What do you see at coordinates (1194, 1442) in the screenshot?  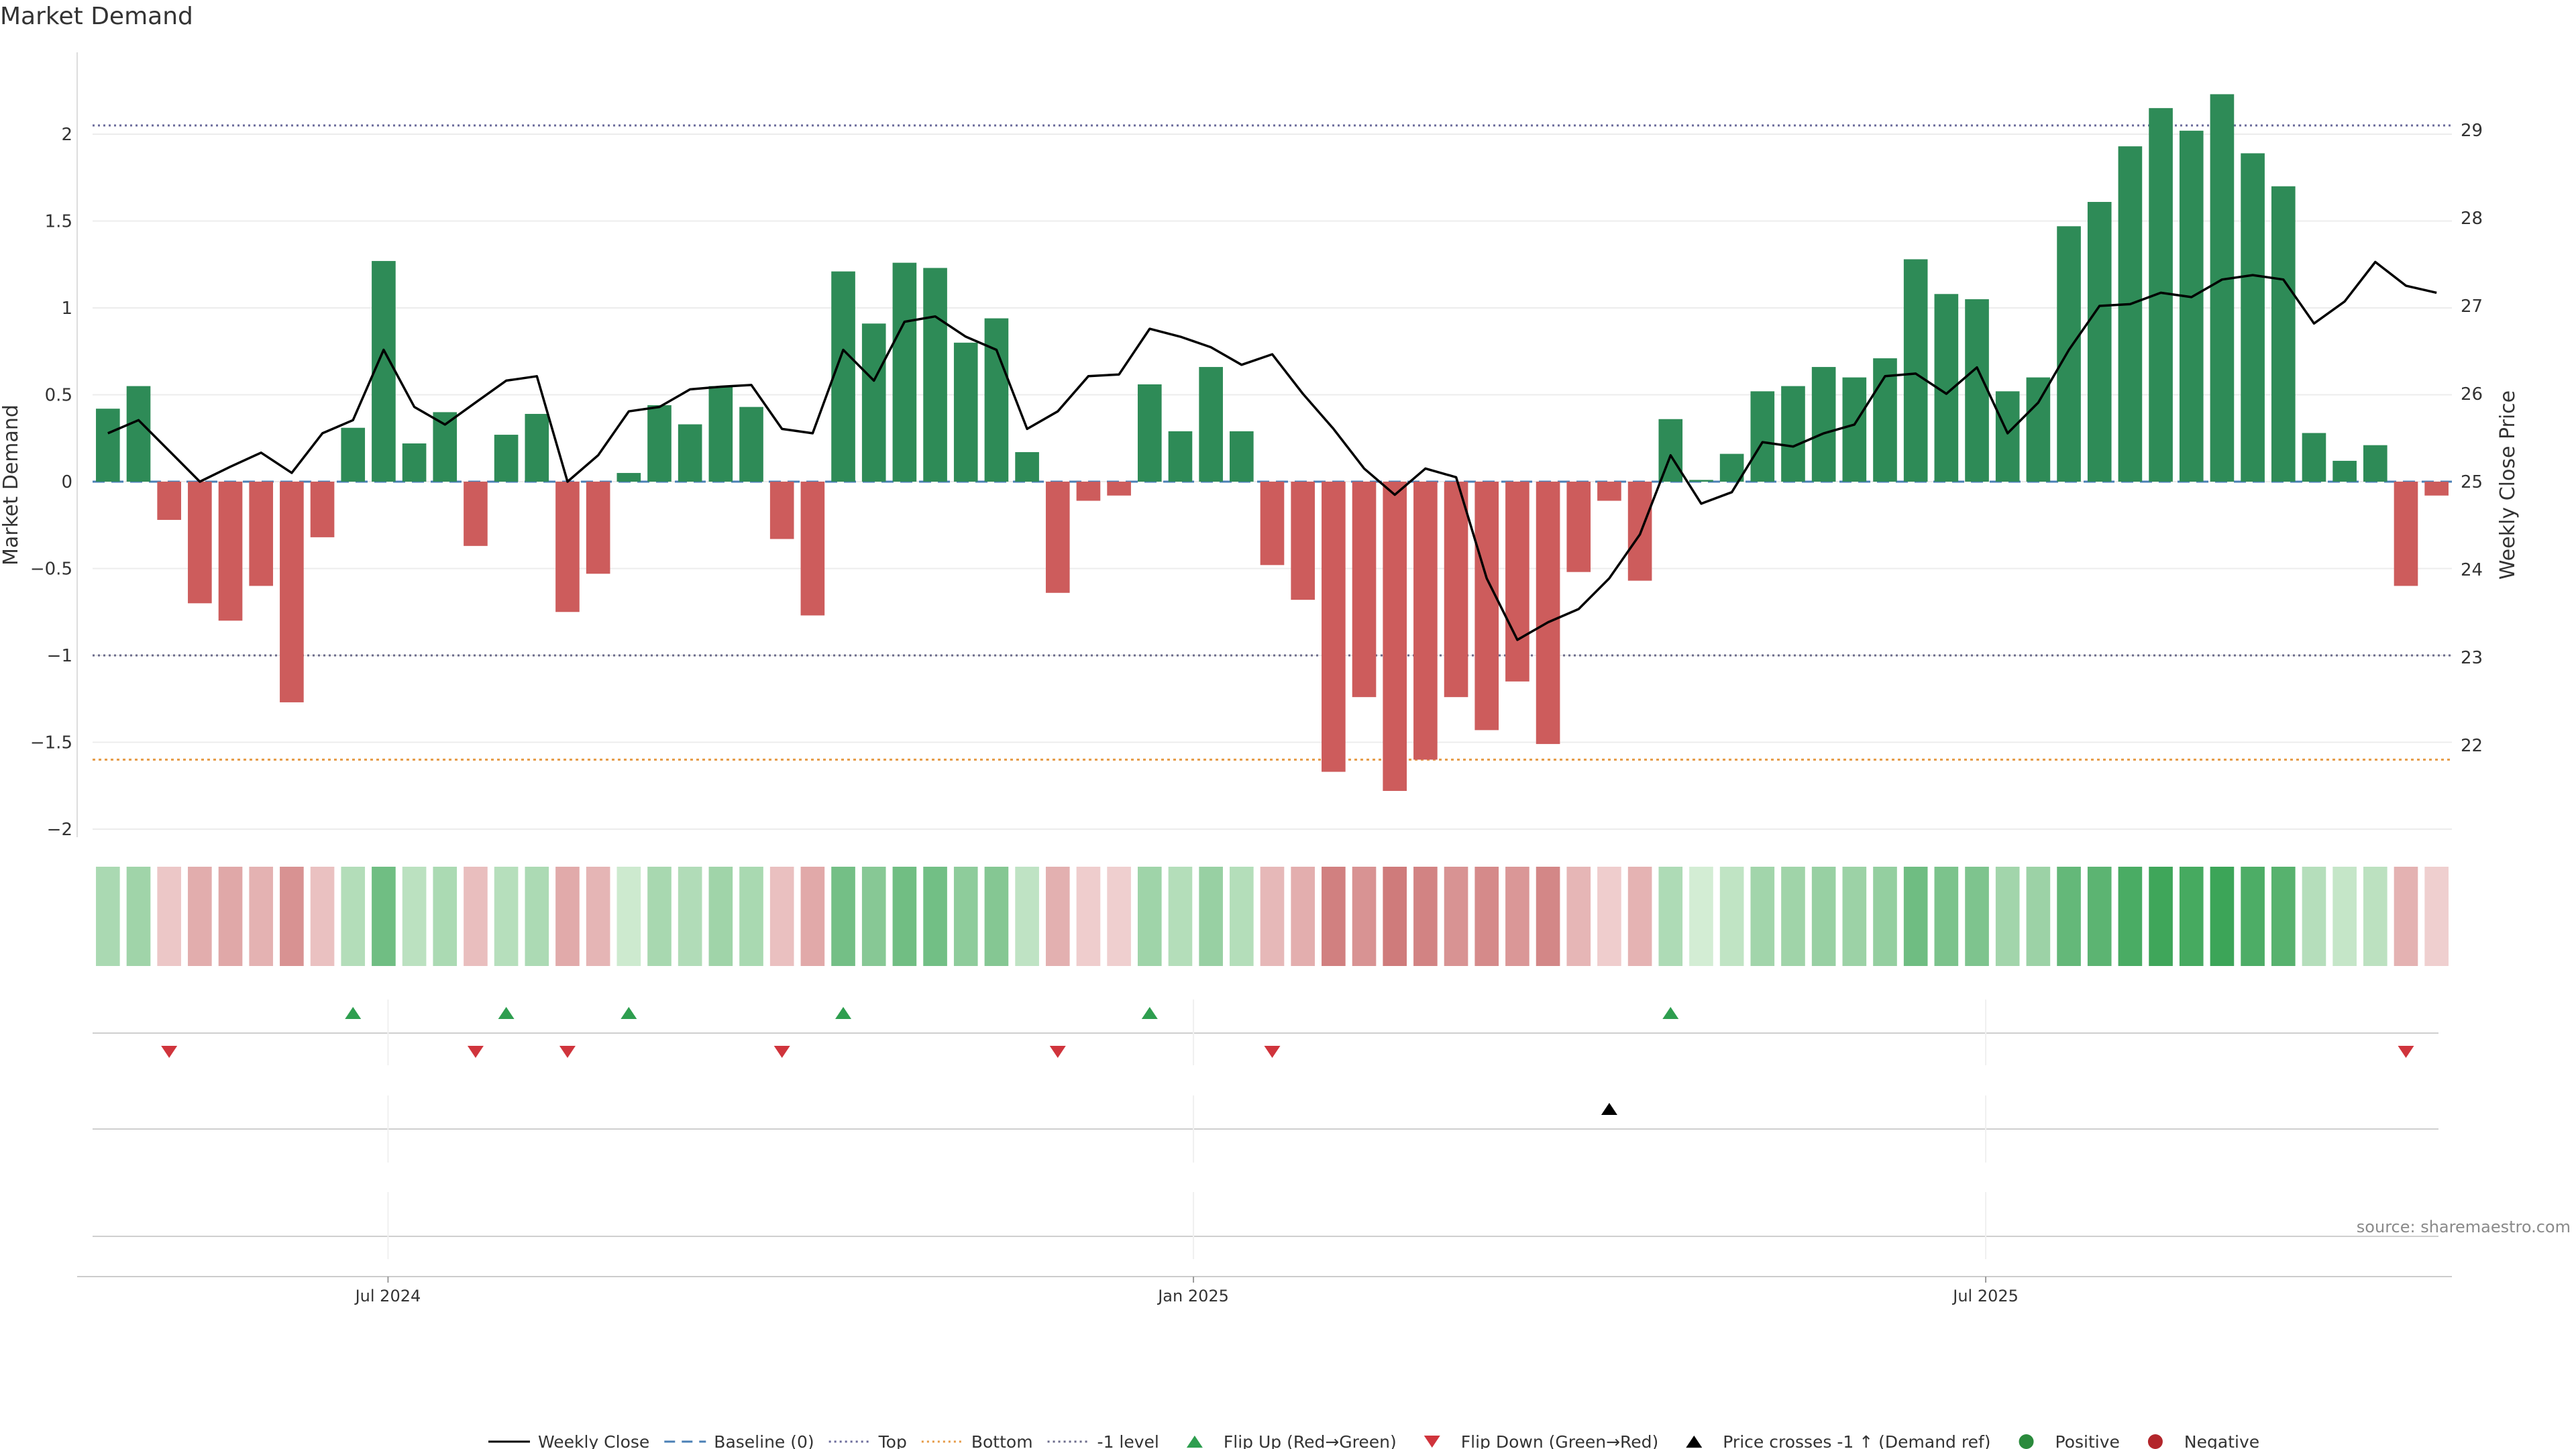 I see `legend-swatch-triangle-up` at bounding box center [1194, 1442].